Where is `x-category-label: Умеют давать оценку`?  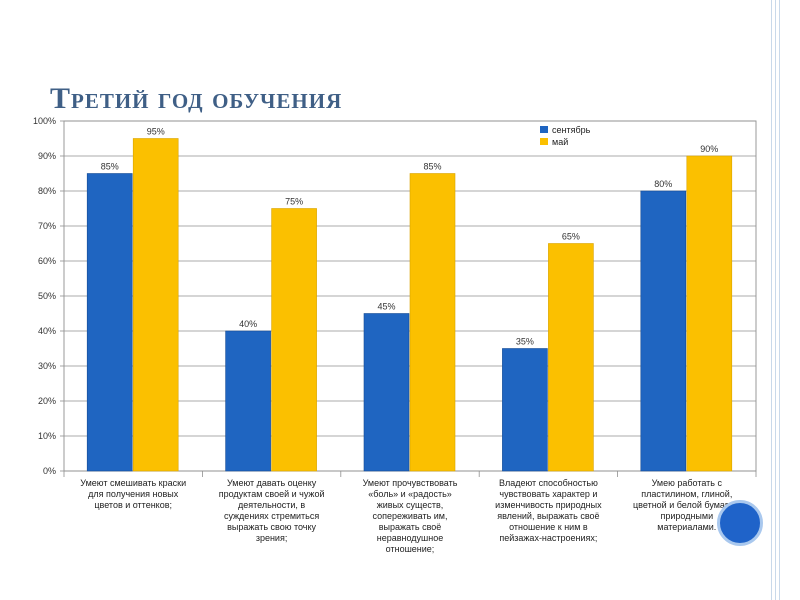
x-category-label: Умеют давать оценку is located at coordinates (272, 483).